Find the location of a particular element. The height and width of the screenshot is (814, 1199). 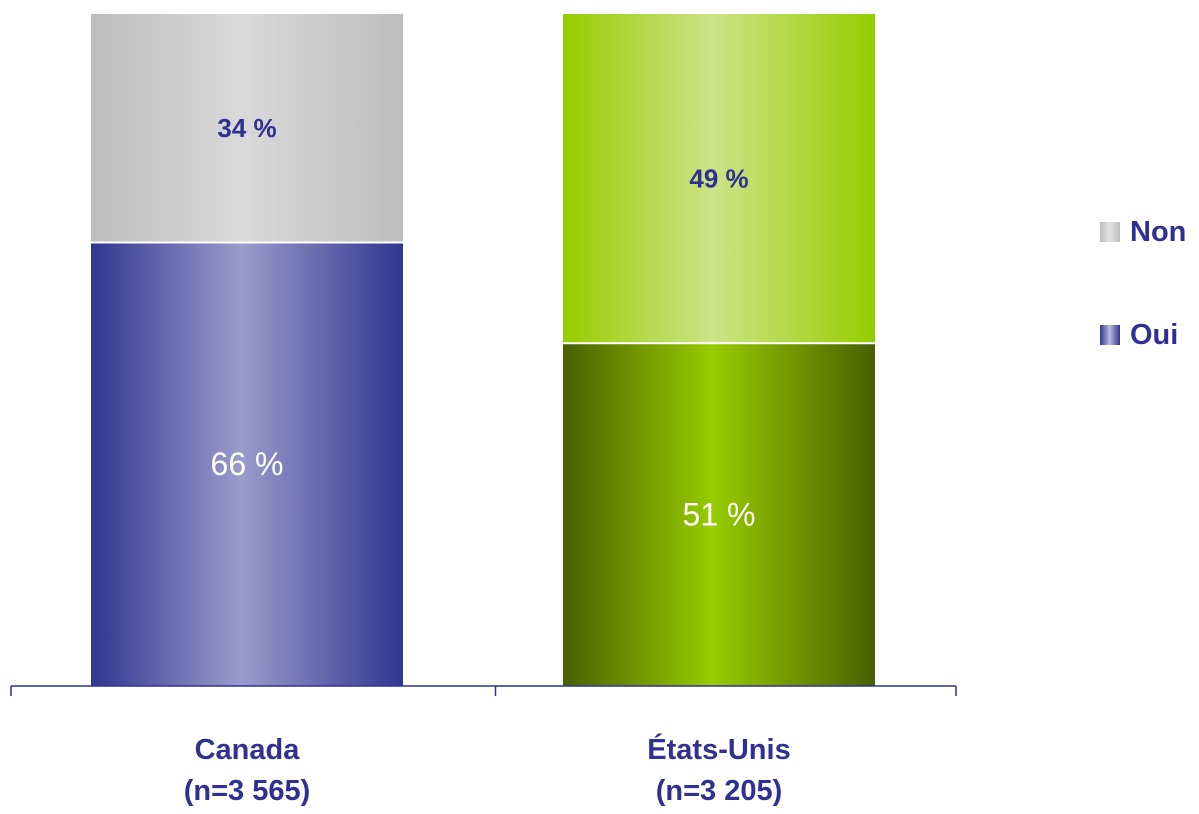

value-label-canada-oui: 66 % is located at coordinates (247, 464).